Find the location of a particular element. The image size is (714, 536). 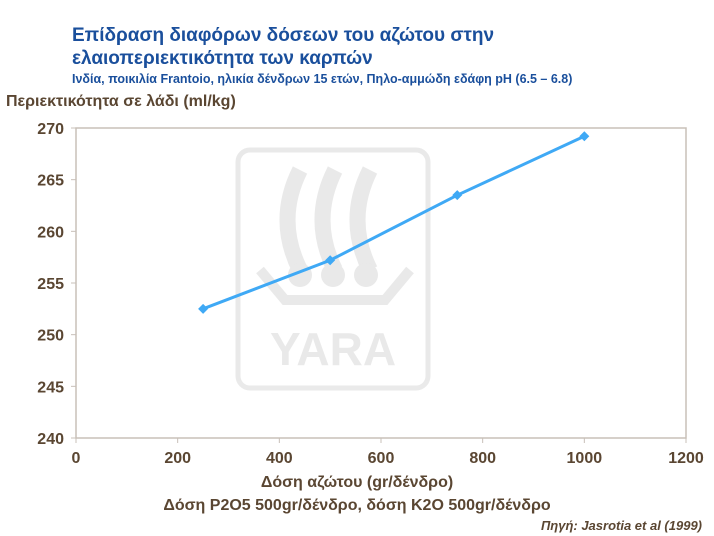

yara-watermark-logo: YARA is located at coordinates (333, 269).